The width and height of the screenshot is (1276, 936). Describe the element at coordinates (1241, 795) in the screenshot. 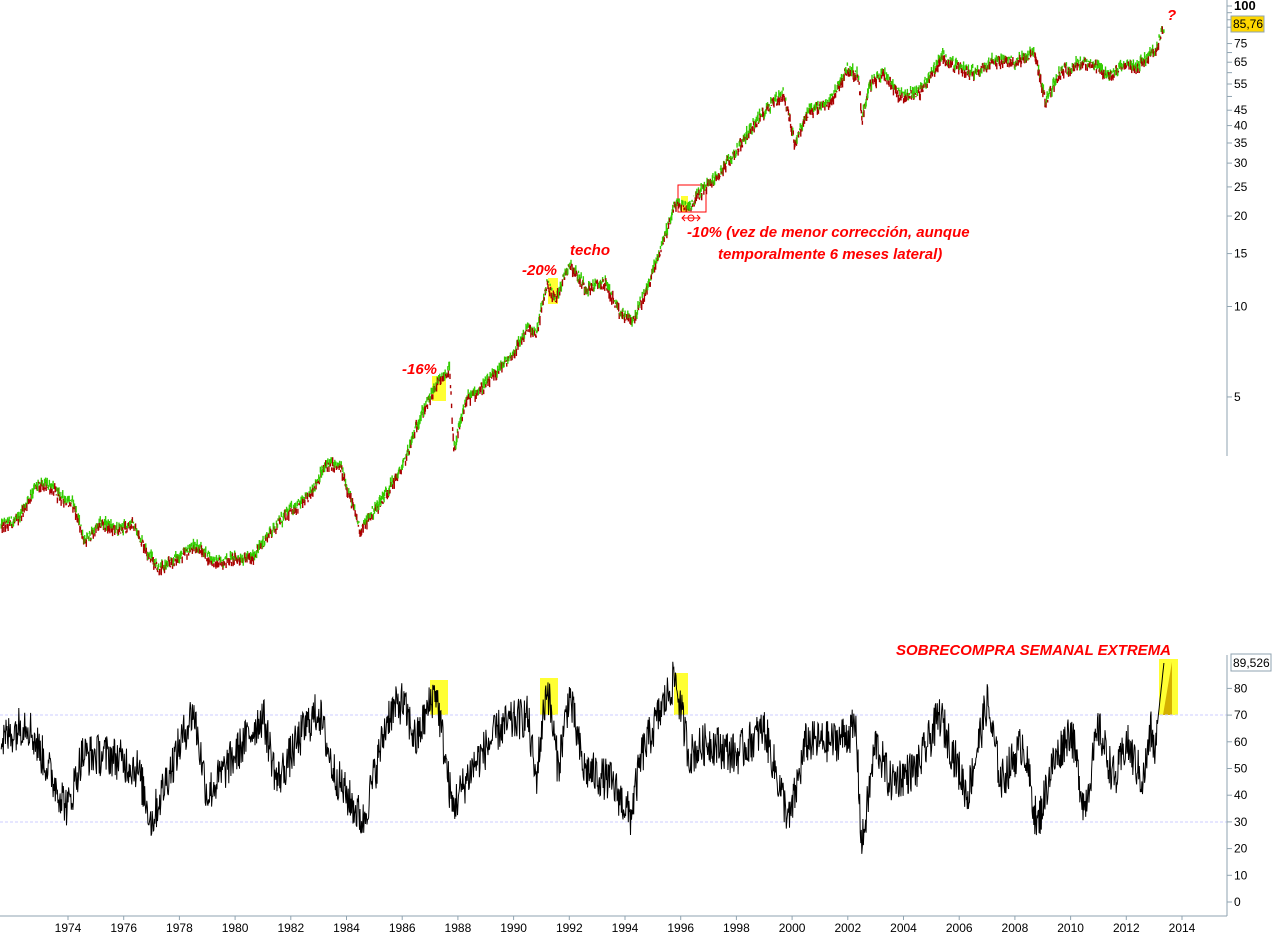

I see `osc-tick-label: 40` at that location.